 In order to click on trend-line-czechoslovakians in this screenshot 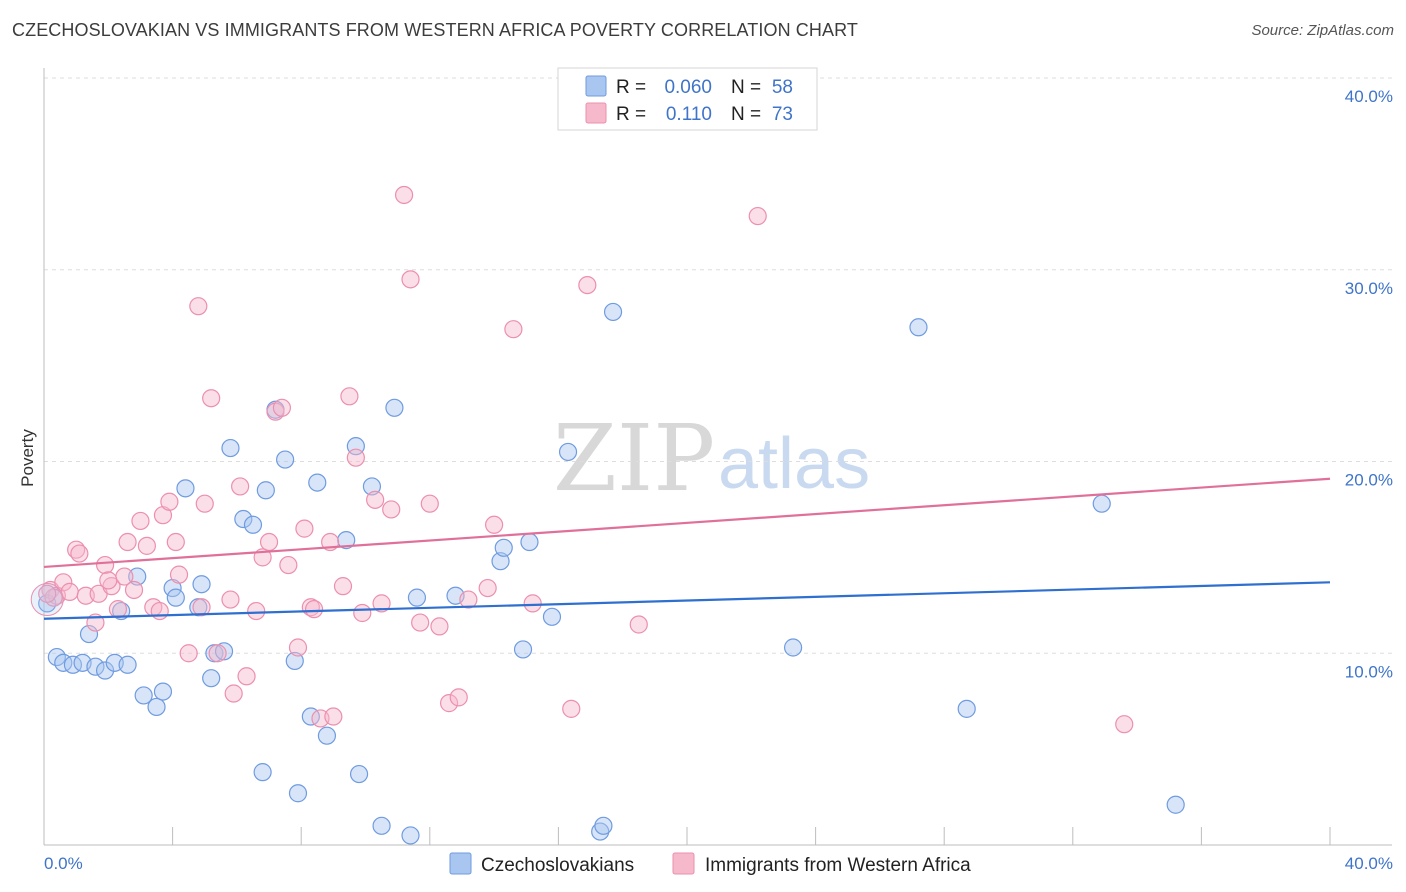, I will do `click(687, 600)`.